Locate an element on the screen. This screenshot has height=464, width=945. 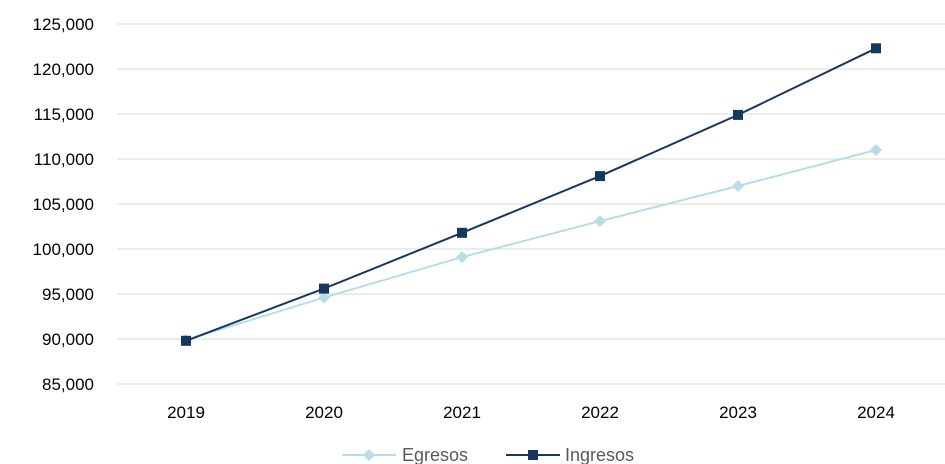
y-tick-label: 105,000 is located at coordinates (63, 204).